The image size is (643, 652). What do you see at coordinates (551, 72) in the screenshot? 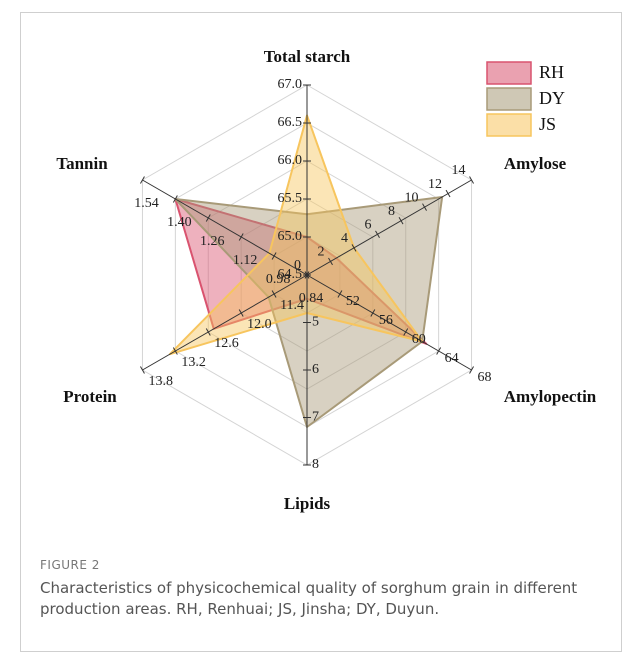
I see `legend-label: RH` at bounding box center [551, 72].